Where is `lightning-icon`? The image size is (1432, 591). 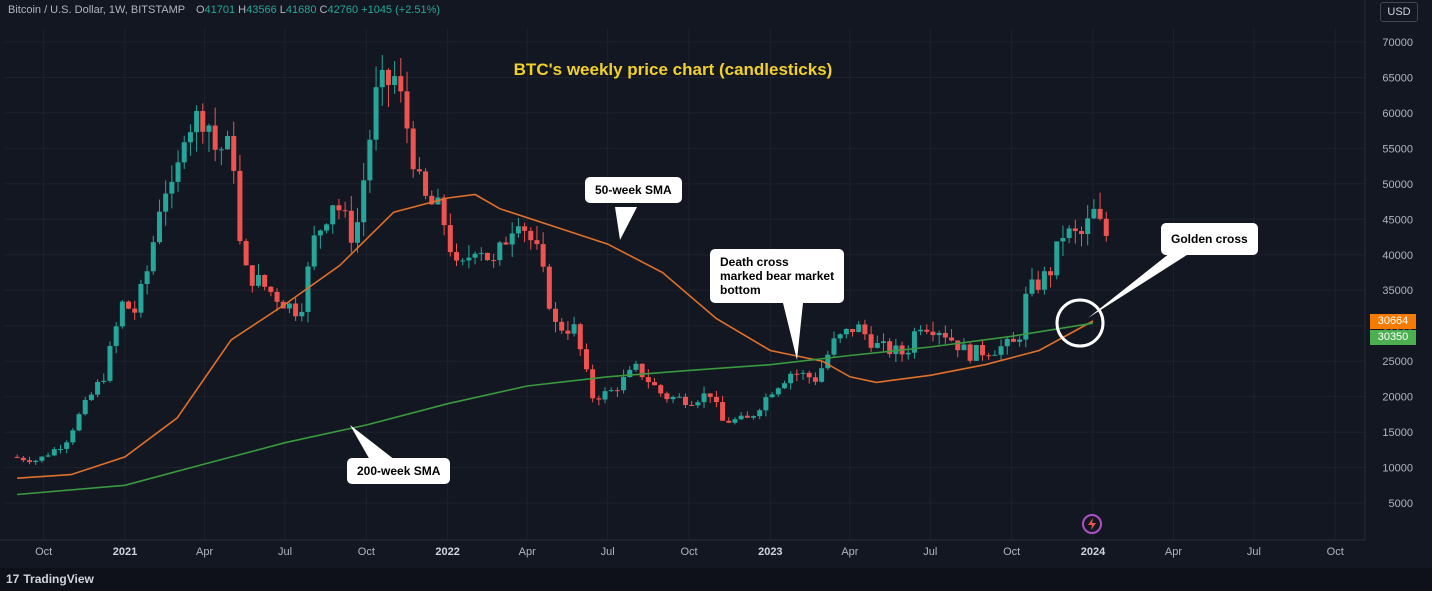 lightning-icon is located at coordinates (1092, 524).